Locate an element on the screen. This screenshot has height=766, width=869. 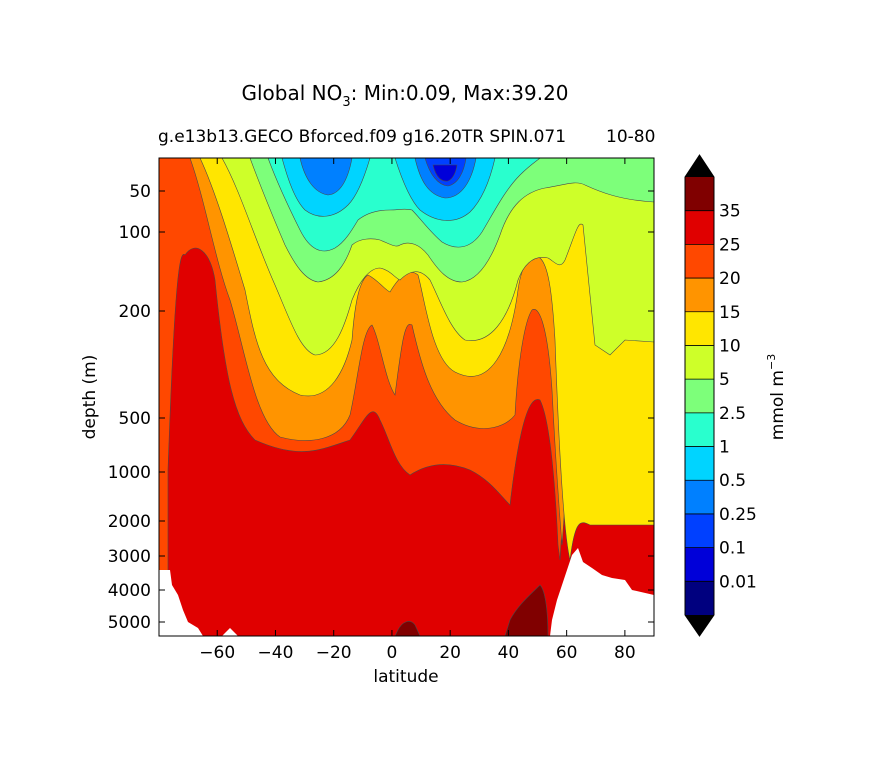
colorbar-outline is located at coordinates (699, 395).